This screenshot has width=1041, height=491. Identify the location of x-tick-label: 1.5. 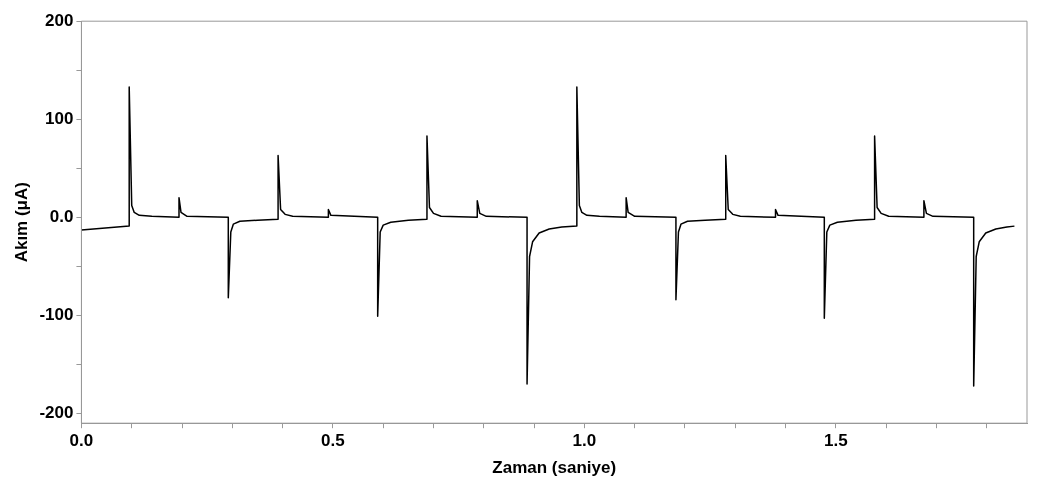
(836, 441).